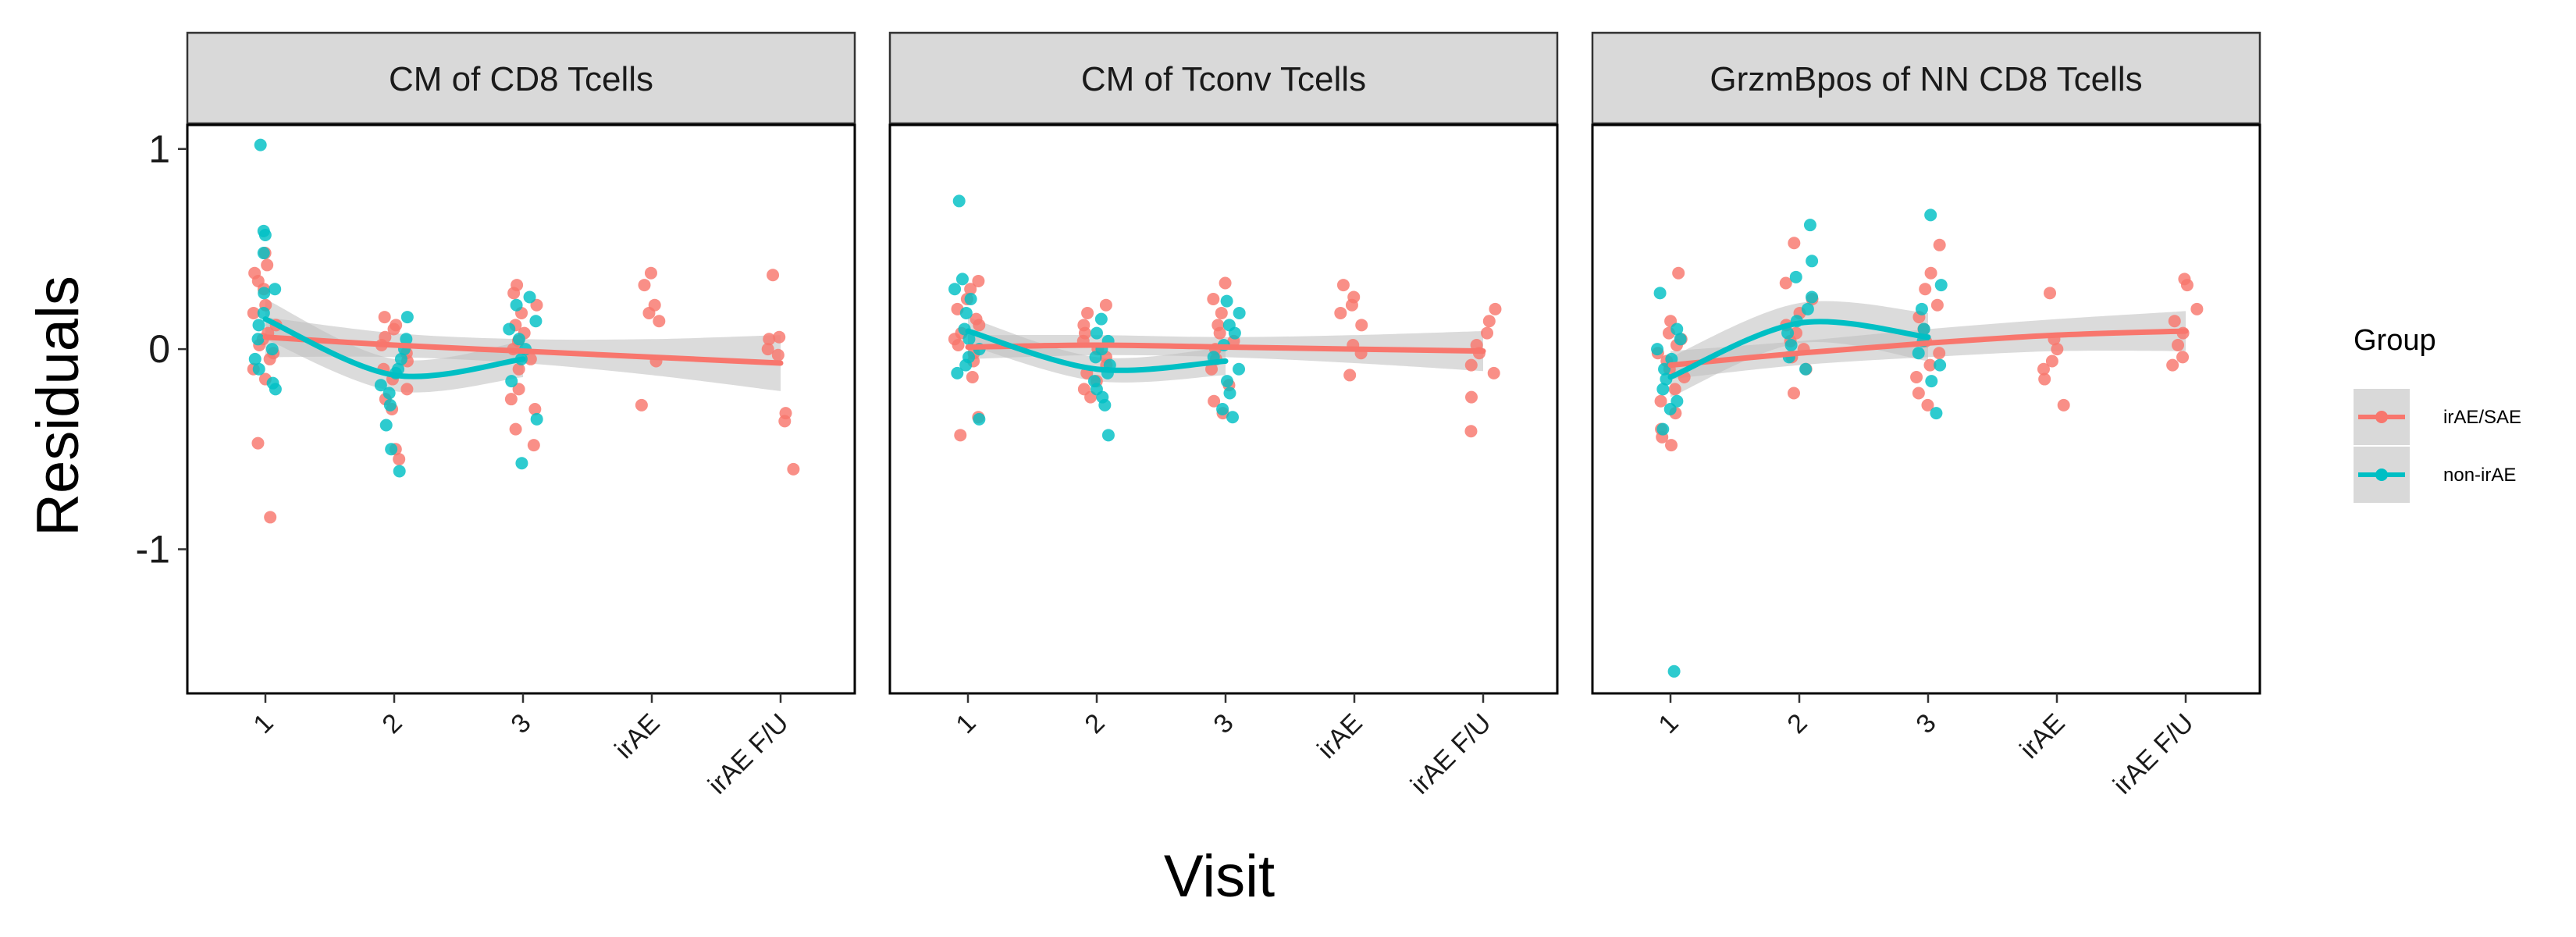 The image size is (2576, 937). Describe the element at coordinates (159, 149) in the screenshot. I see `y-tick-label: 1` at that location.